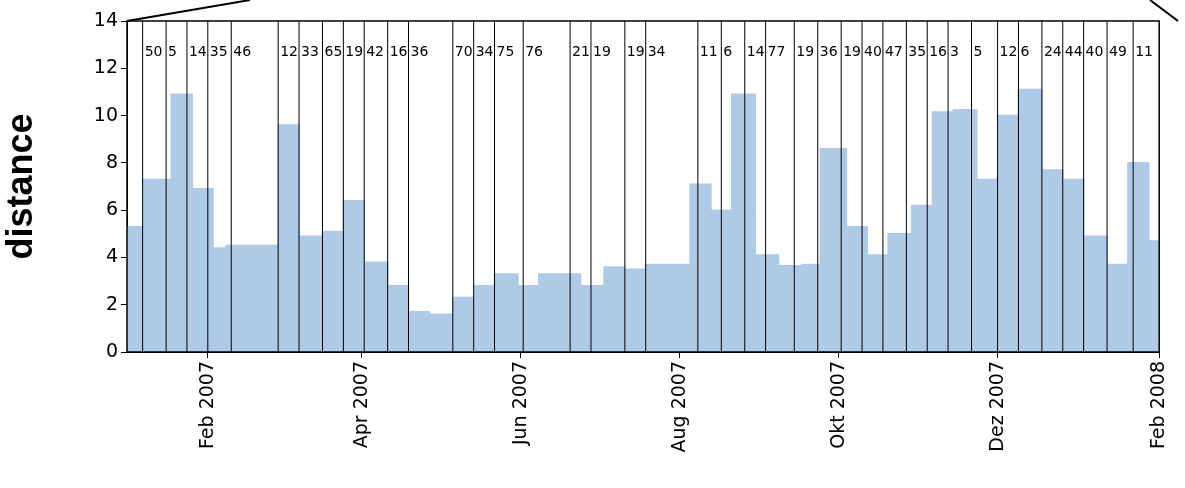 This screenshot has width=1185, height=488. Describe the element at coordinates (111, 255) in the screenshot. I see `y-tick-label: 4` at that location.